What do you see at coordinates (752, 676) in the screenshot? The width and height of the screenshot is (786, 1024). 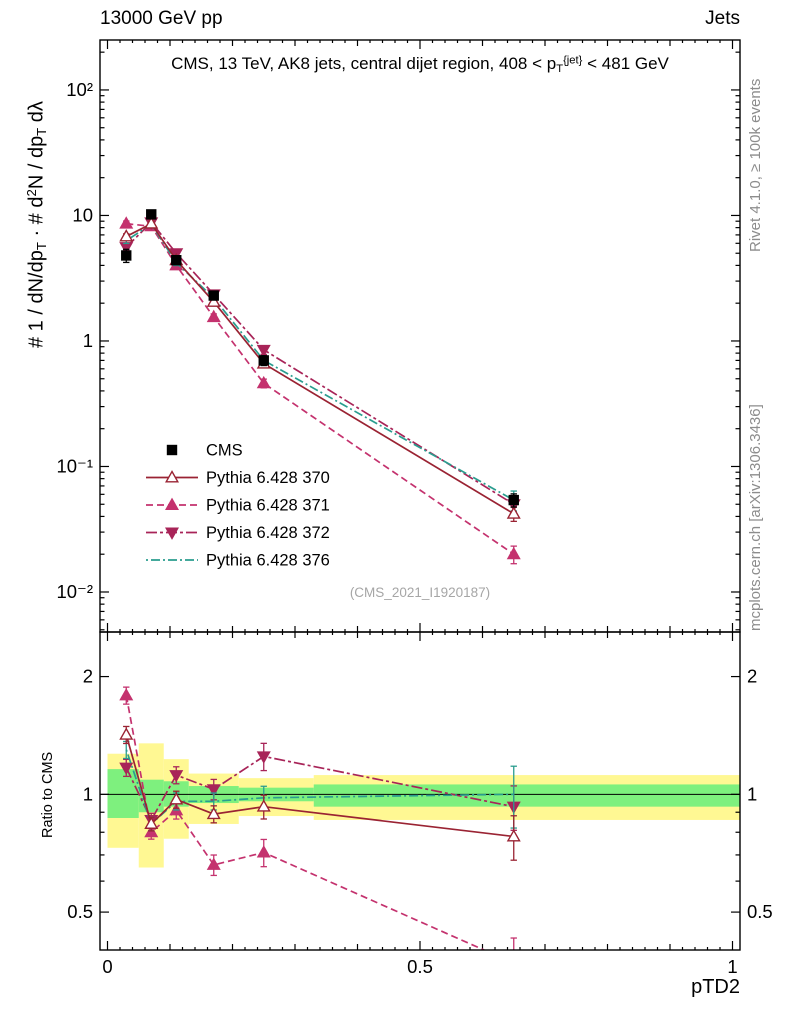 I see `y-tick-label-ratio-right: 2` at bounding box center [752, 676].